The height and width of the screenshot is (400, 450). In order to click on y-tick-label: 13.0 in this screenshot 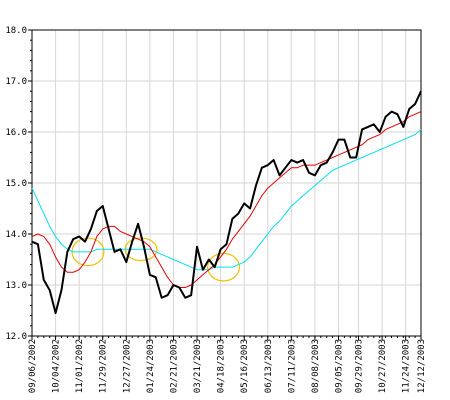, I will do `click(16, 286)`.